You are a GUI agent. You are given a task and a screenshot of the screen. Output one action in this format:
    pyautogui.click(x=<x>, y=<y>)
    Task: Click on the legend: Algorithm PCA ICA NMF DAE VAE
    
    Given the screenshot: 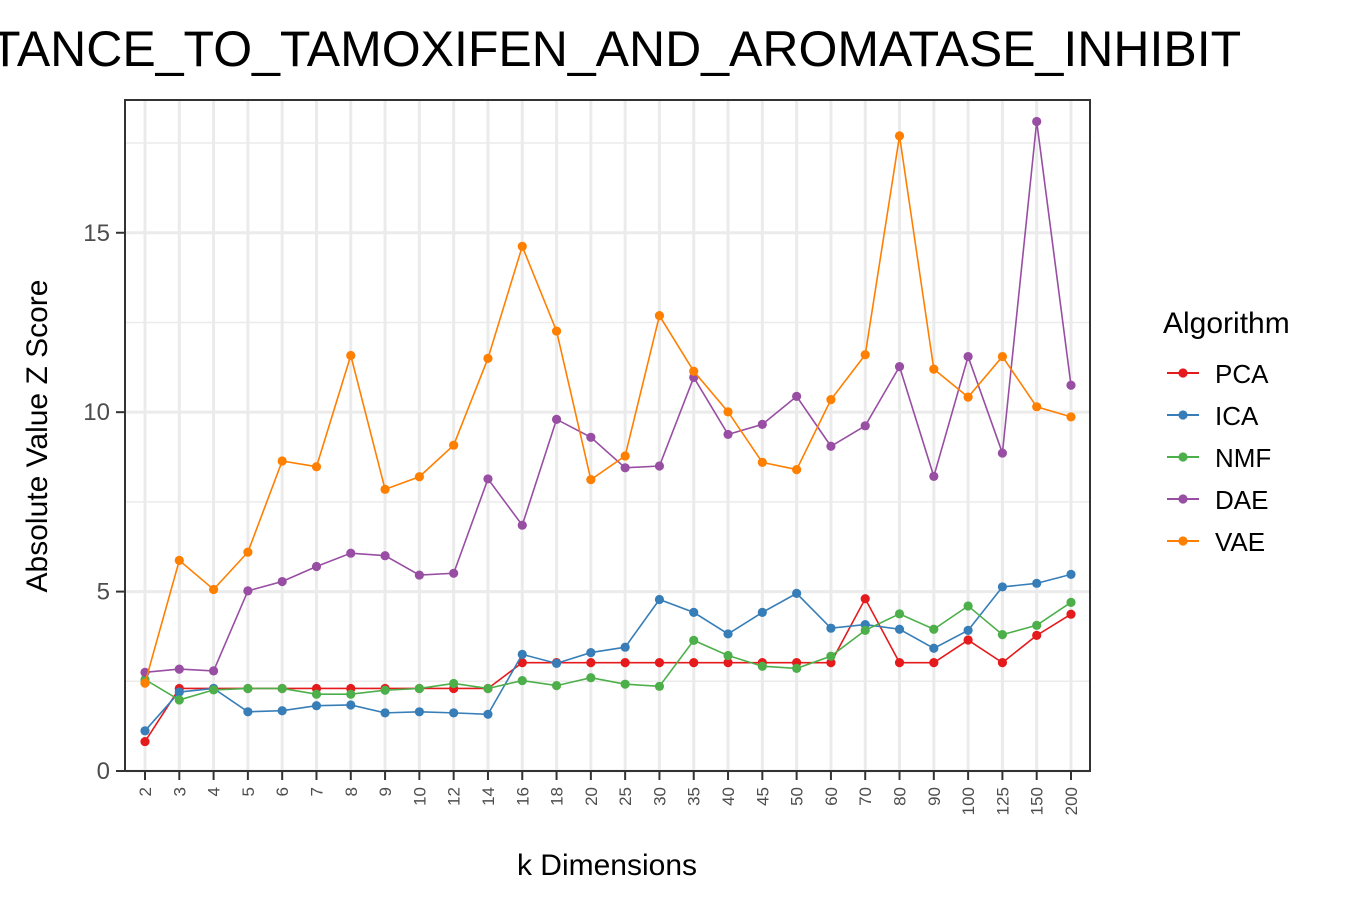 What is the action you would take?
    pyautogui.click(x=1226, y=432)
    